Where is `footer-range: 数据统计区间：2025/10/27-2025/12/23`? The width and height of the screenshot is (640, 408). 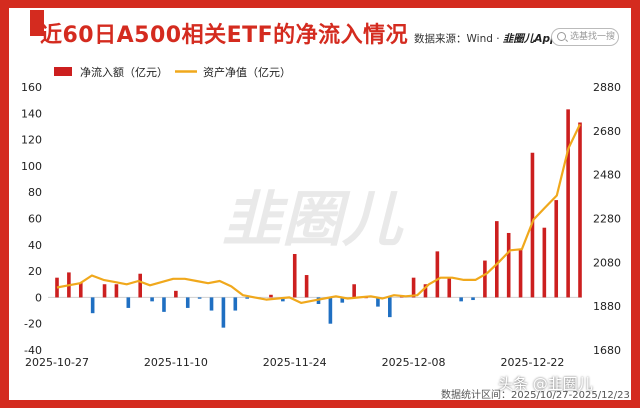
footer-range: 数据统计区间：2025/10/27-2025/12/23 is located at coordinates (535, 395).